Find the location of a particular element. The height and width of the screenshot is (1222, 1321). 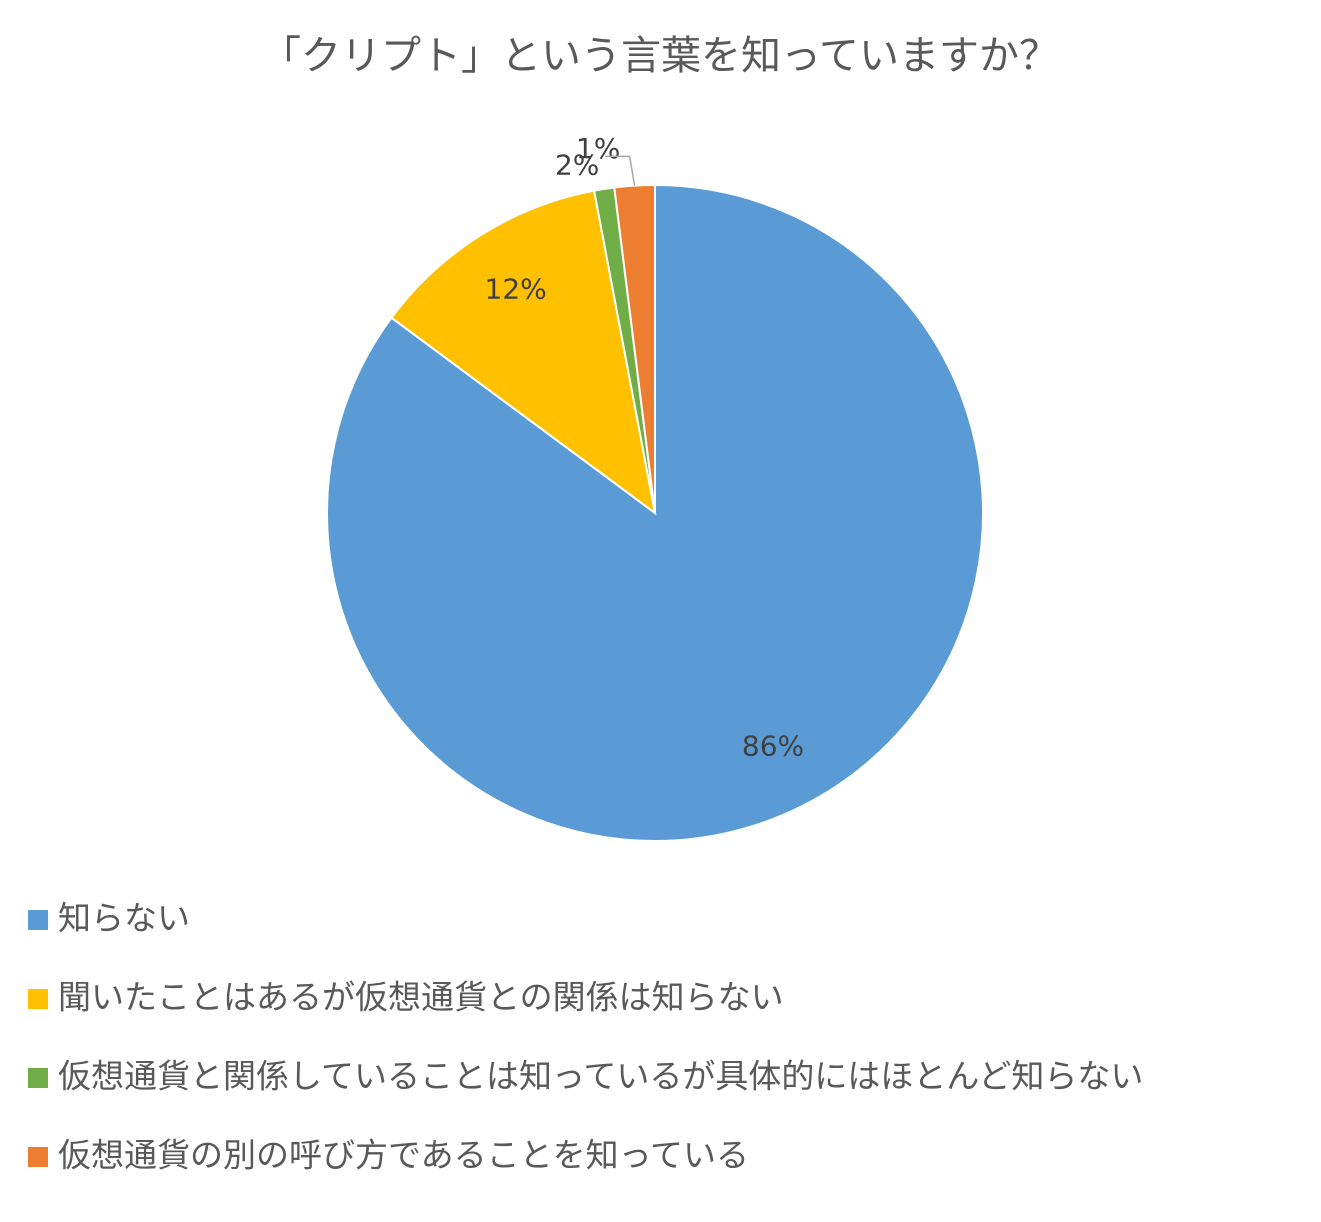

chart-title: 「クリプト」という言葉を知っていますか？ is located at coordinates (660, 56).